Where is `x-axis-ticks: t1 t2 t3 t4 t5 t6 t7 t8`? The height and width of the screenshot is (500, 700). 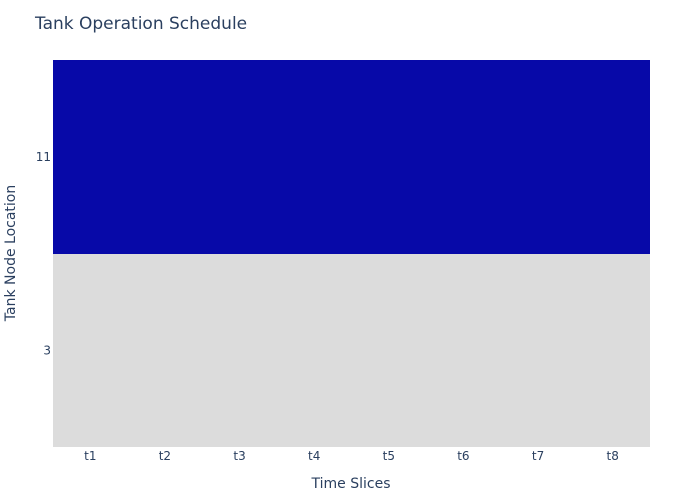 x-axis-ticks: t1 t2 t3 t4 t5 t6 t7 t8 is located at coordinates (351, 456).